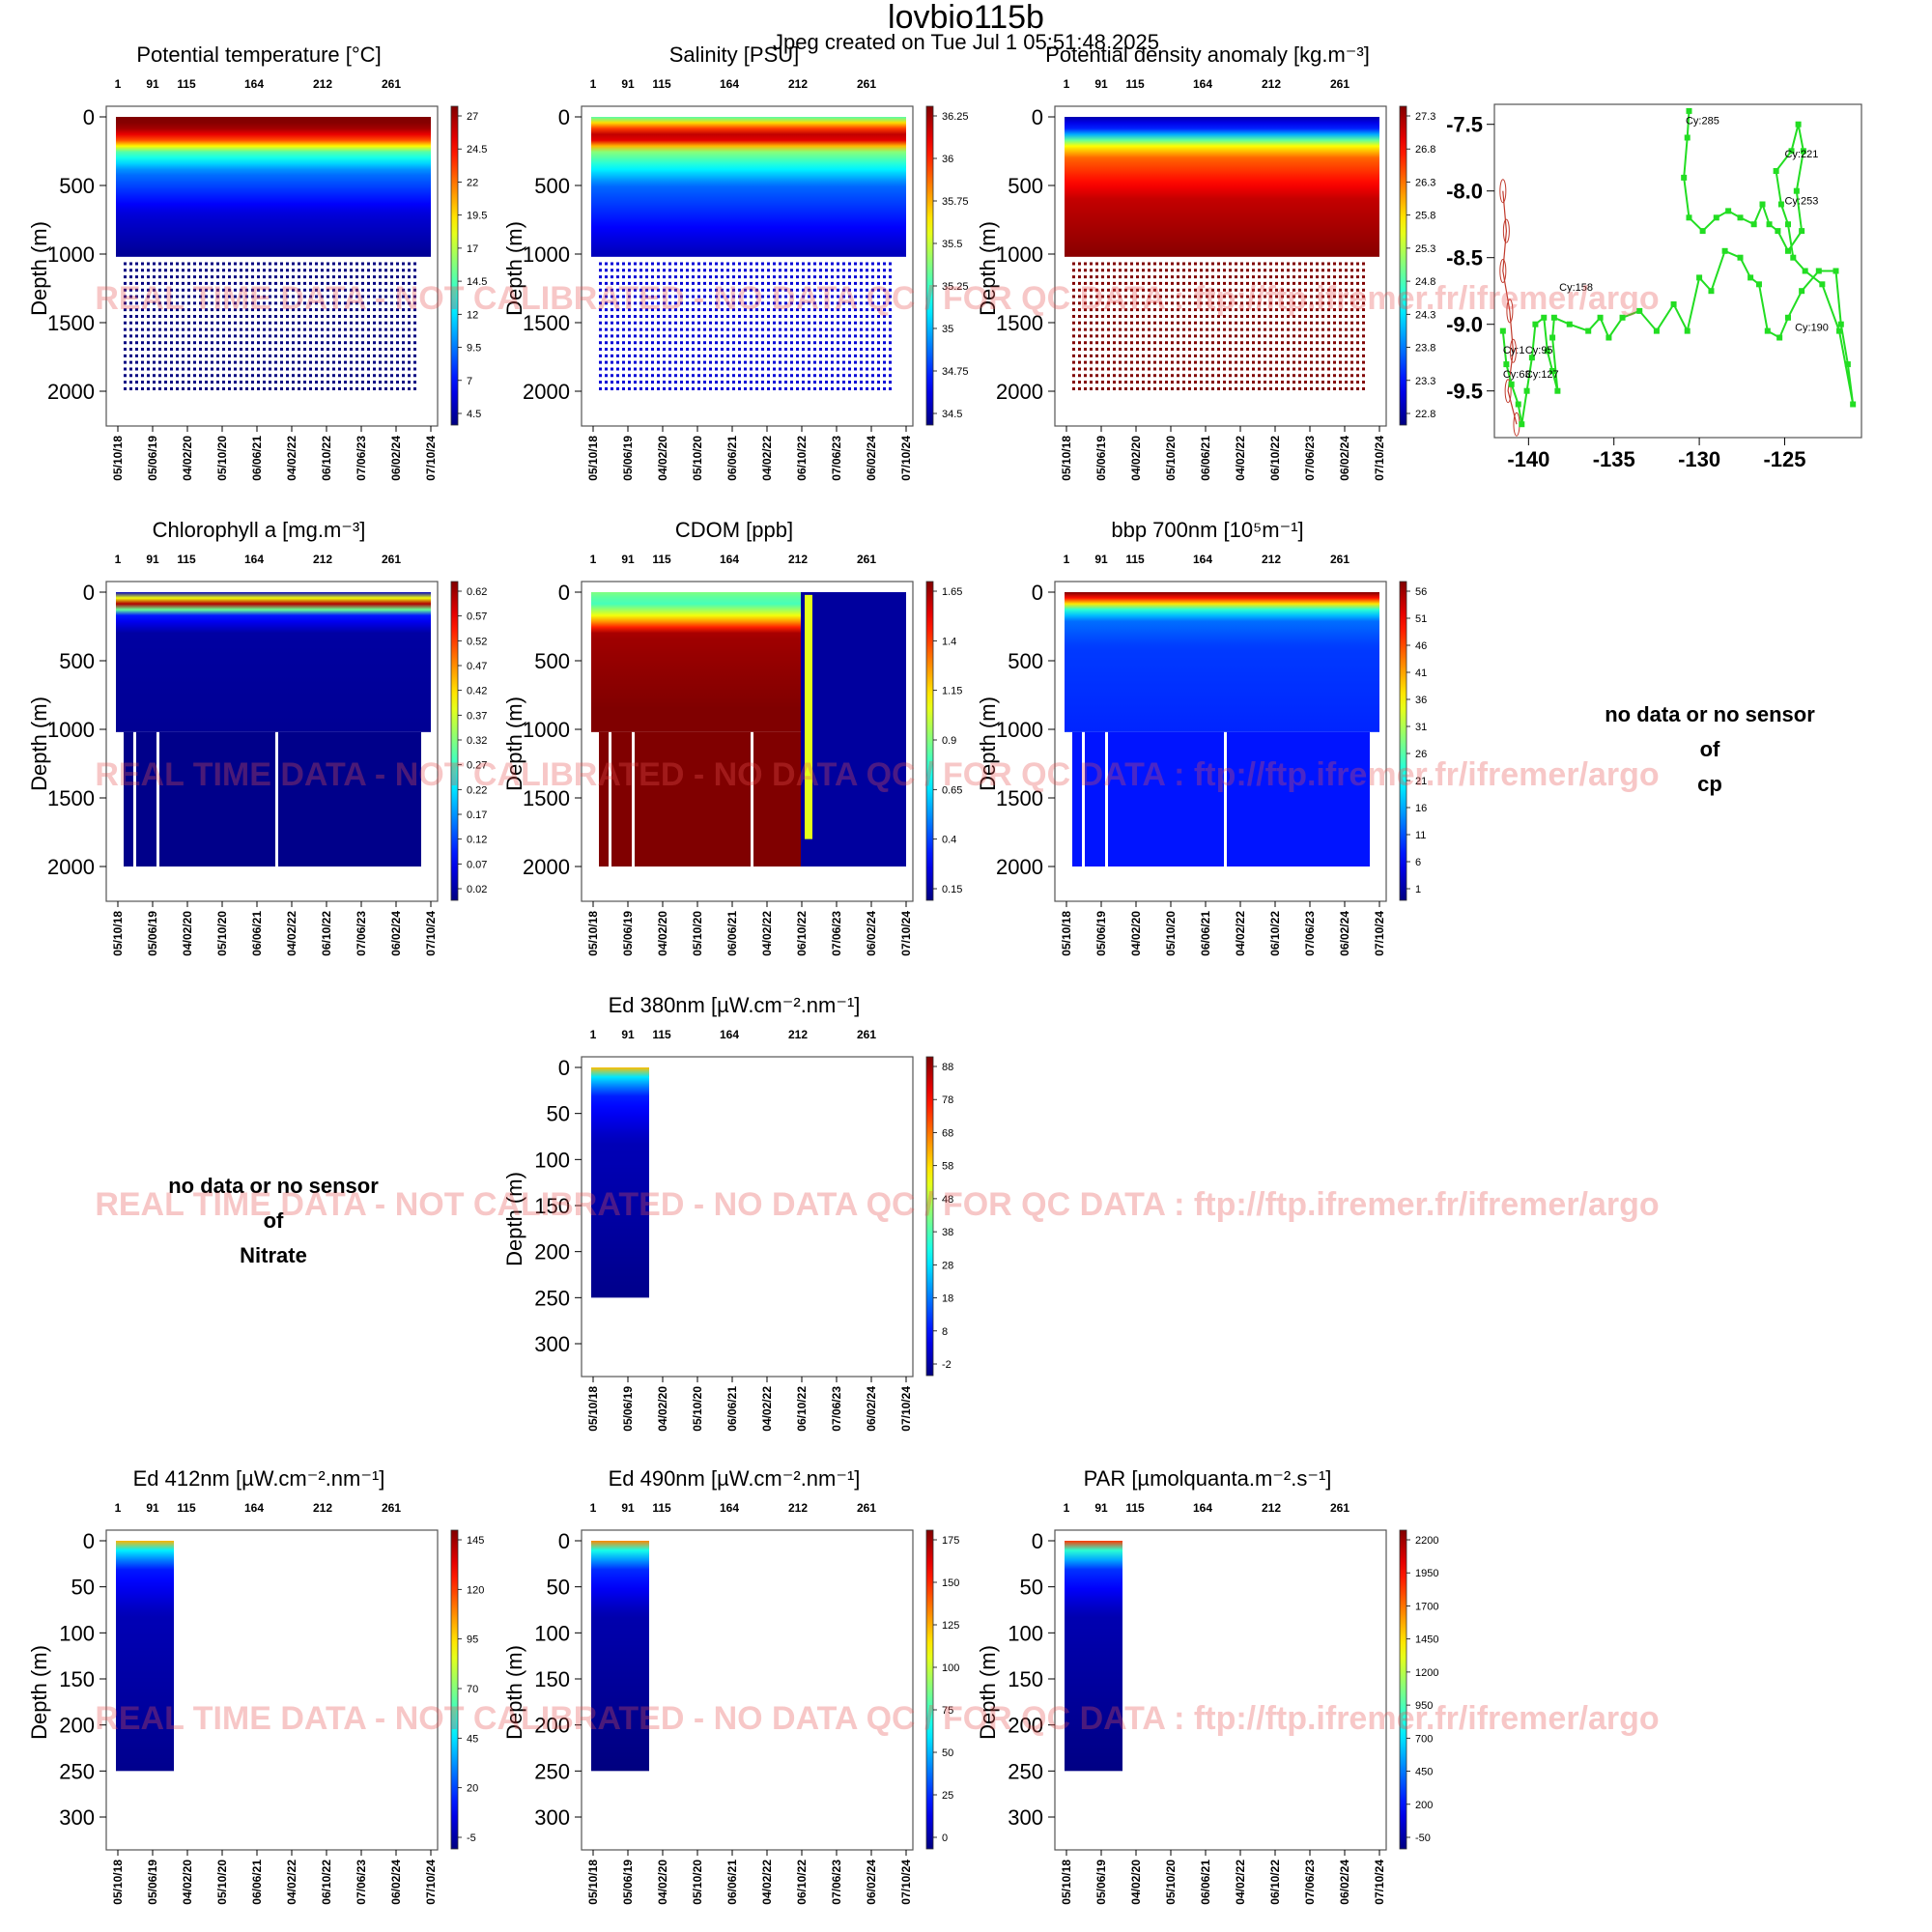  Describe the element at coordinates (1271, 559) in the screenshot. I see `cycle-tick-label: 212` at that location.